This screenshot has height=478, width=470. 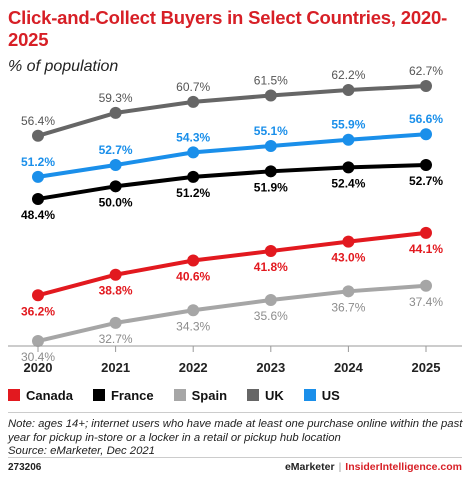 What do you see at coordinates (38, 341) in the screenshot?
I see `data-point-spain-2020` at bounding box center [38, 341].